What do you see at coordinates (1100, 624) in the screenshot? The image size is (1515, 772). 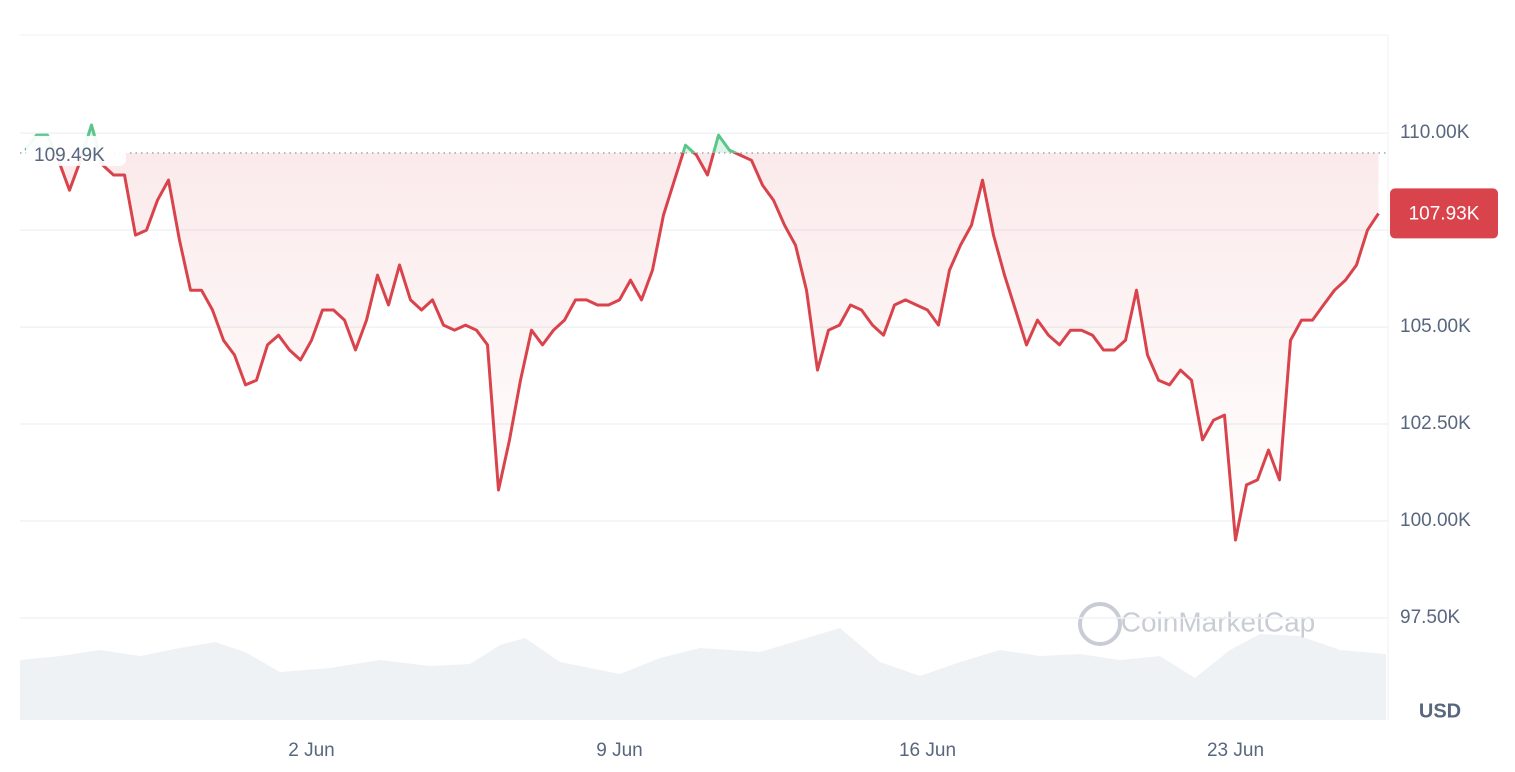 I see `watermark-logo` at bounding box center [1100, 624].